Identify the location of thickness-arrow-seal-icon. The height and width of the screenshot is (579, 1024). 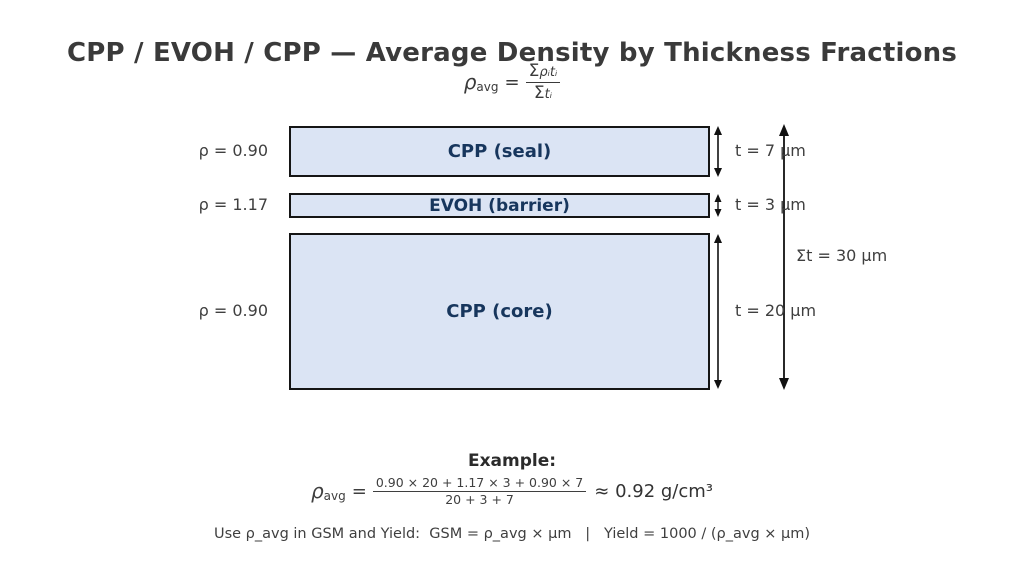
(718, 151).